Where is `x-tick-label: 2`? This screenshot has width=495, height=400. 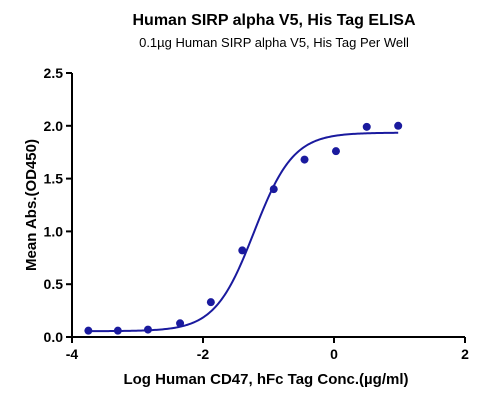 x-tick-label: 2 is located at coordinates (465, 354).